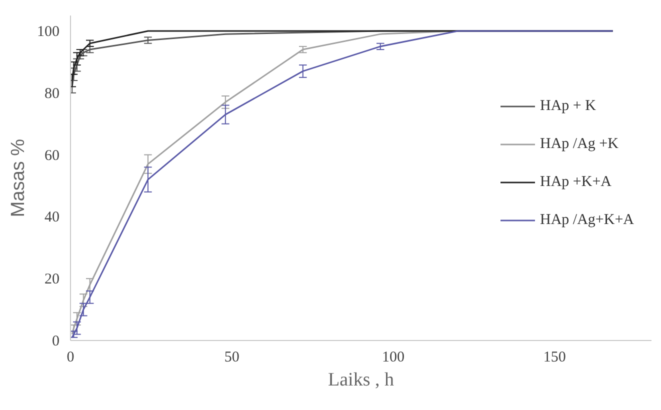 This screenshot has height=410, width=661. I want to click on legend-label: HAp +K+A, so click(576, 182).